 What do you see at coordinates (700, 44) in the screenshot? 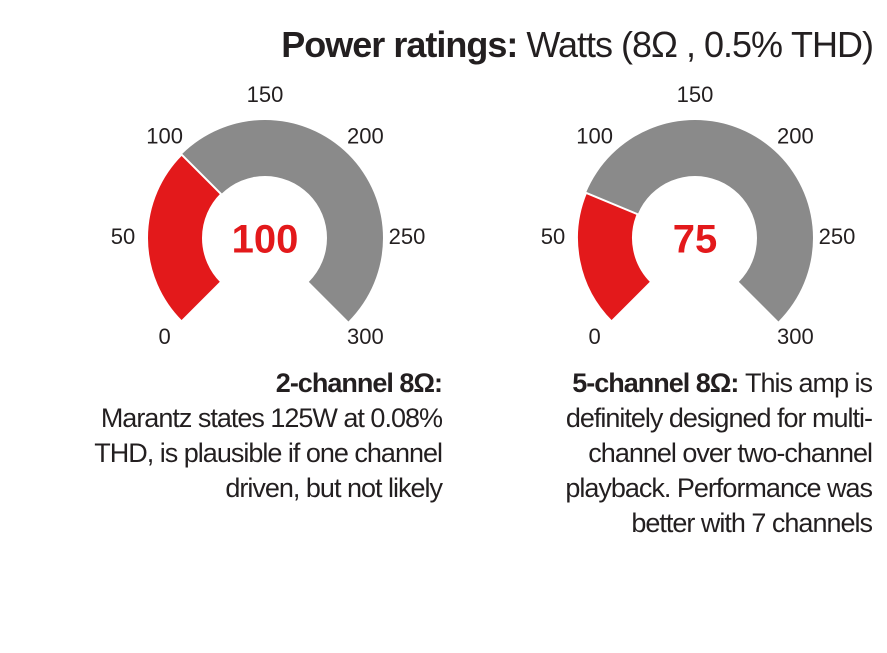
I see `subtitle: Watts (8Ω , 0.5% THD)` at bounding box center [700, 44].